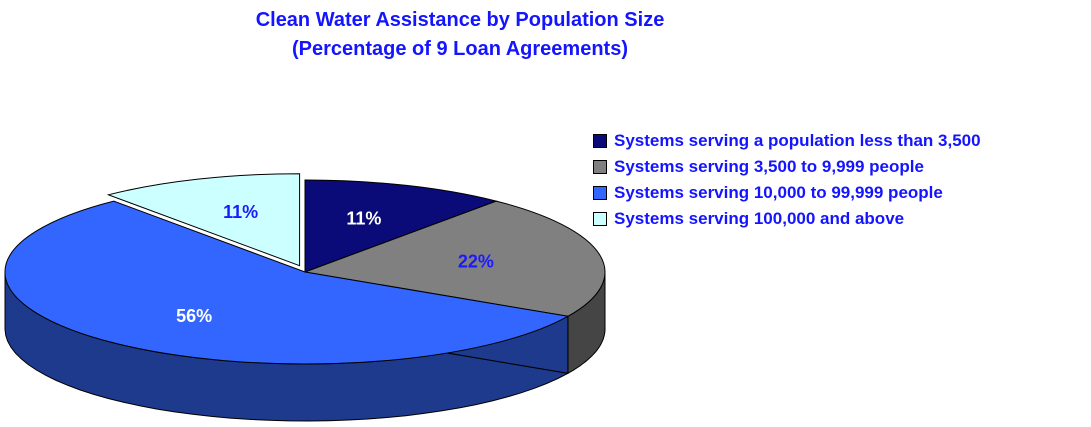  I want to click on data-label-1: 11%, so click(363, 218).